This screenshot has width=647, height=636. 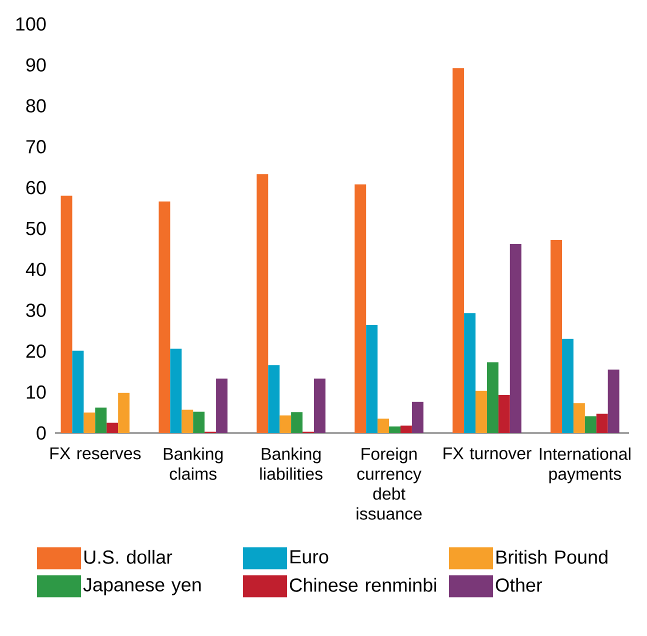 I want to click on y-tick-label: 0, so click(x=41, y=433).